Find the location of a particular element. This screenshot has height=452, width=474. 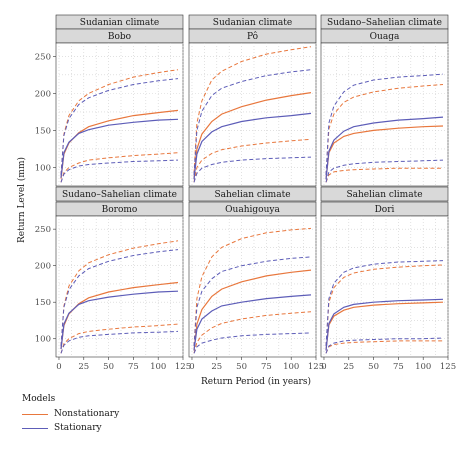

panel-bobo: Sudanian climate Bobo 100 150 200 250 is located at coordinates (109, 100).